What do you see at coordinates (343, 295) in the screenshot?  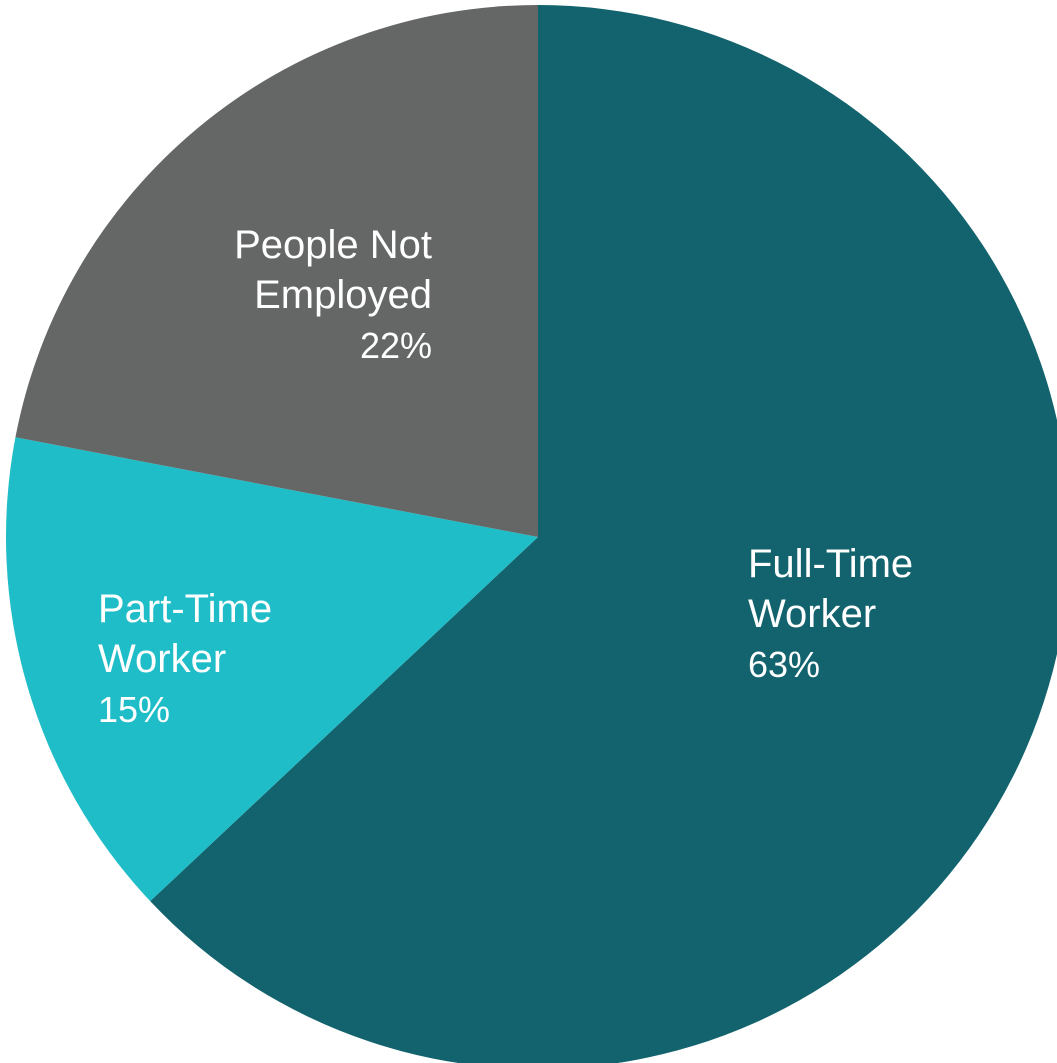 I see `slice-label-people-not-employed-line-2: Employed` at bounding box center [343, 295].